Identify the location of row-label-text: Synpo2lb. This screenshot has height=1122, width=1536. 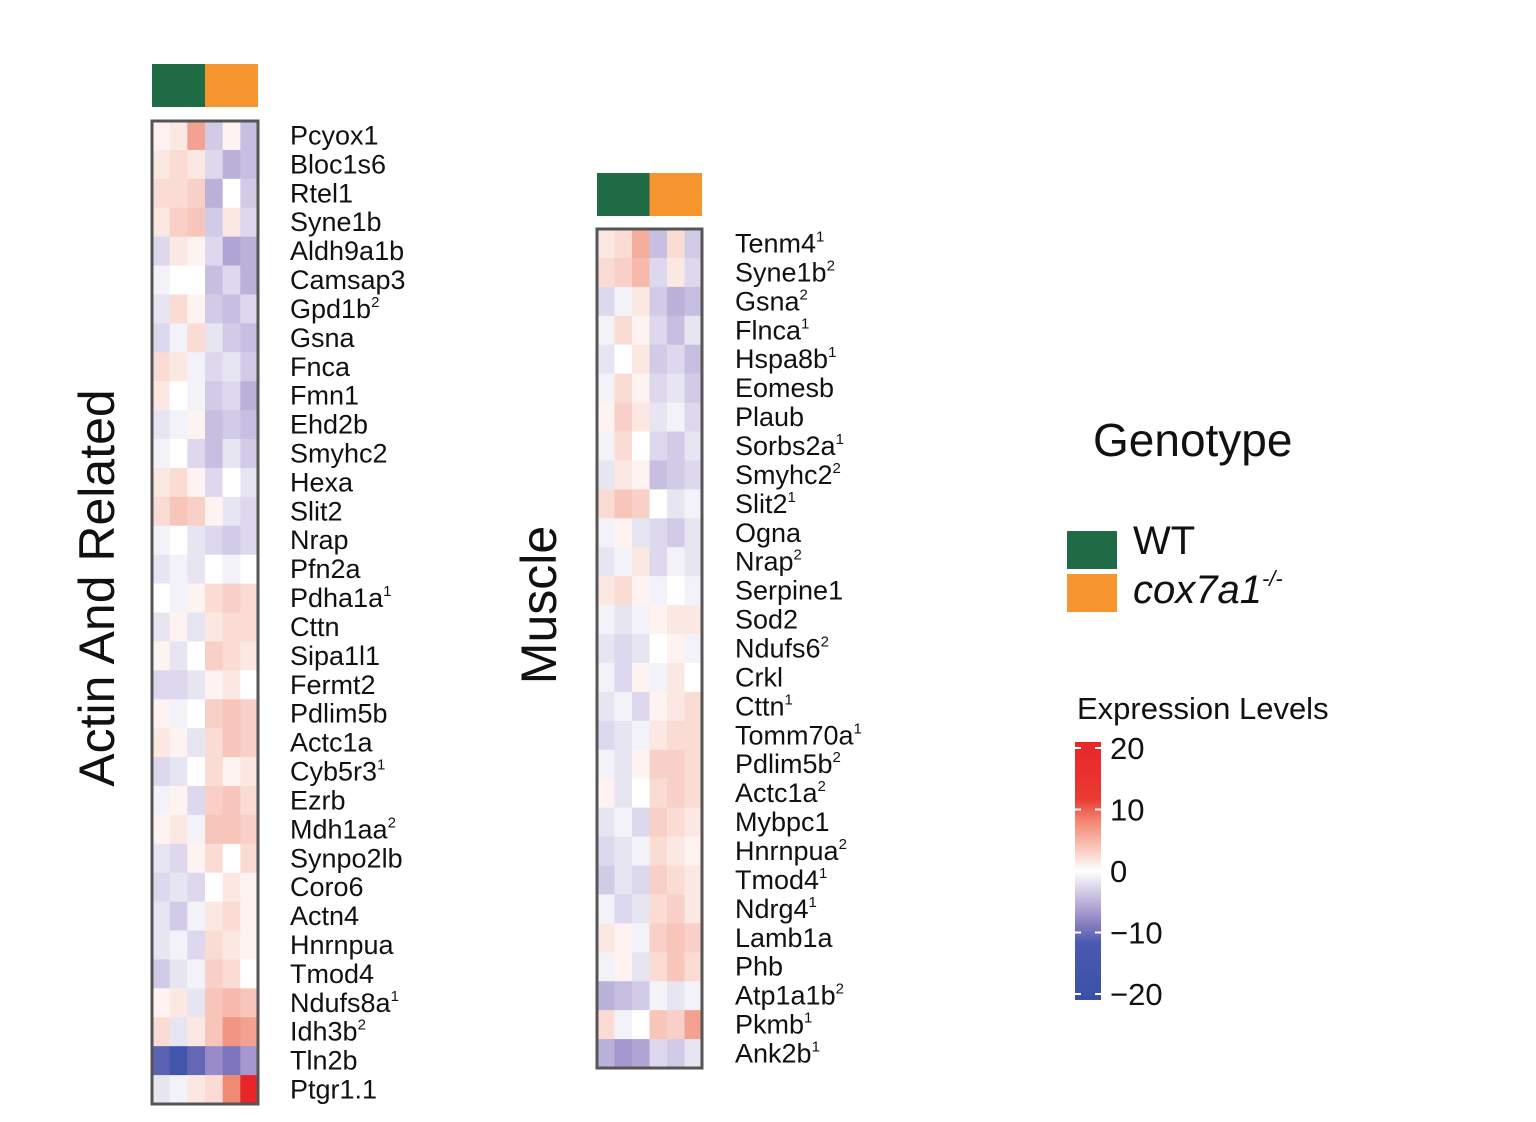
(346, 858).